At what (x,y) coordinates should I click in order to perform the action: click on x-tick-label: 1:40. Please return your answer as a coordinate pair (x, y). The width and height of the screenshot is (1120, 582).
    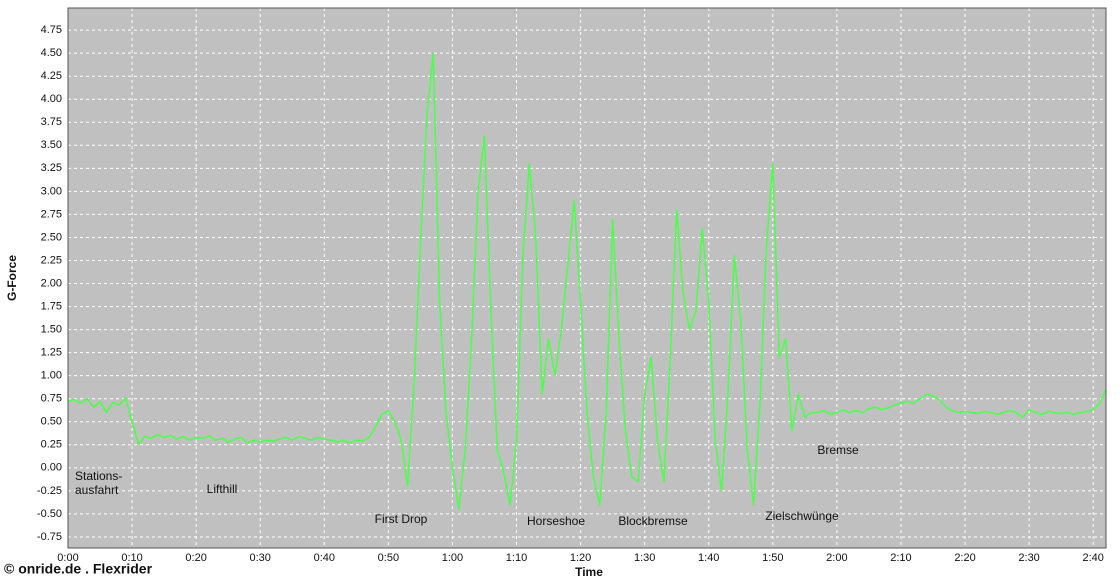
    Looking at the image, I should click on (708, 558).